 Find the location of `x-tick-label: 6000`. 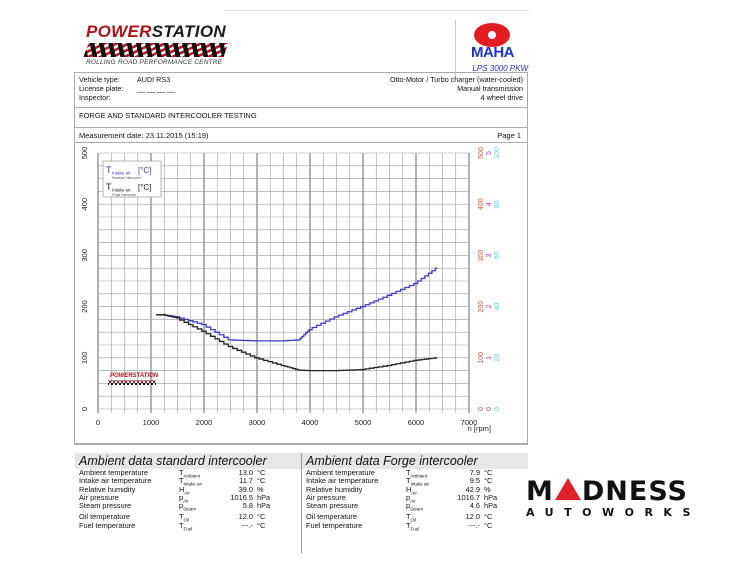

x-tick-label: 6000 is located at coordinates (416, 422).